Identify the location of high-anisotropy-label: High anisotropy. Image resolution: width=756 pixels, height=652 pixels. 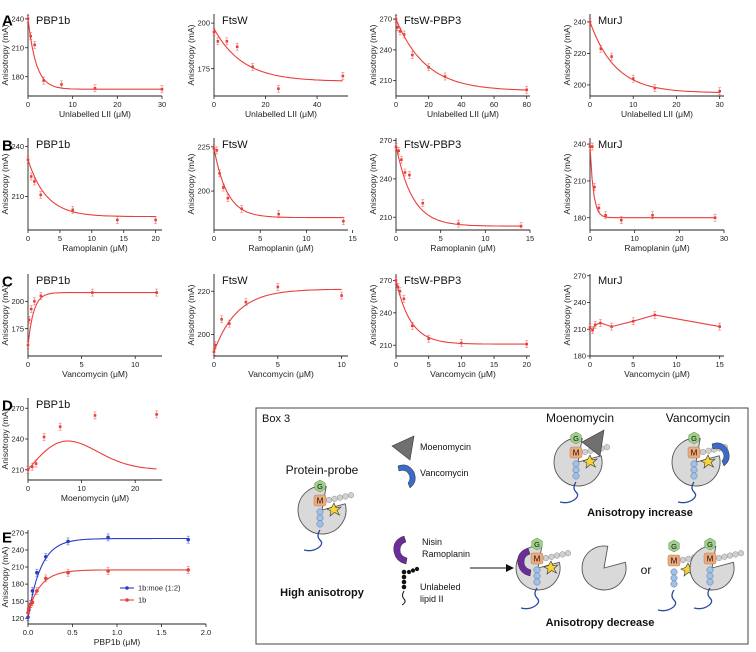
(322, 593).